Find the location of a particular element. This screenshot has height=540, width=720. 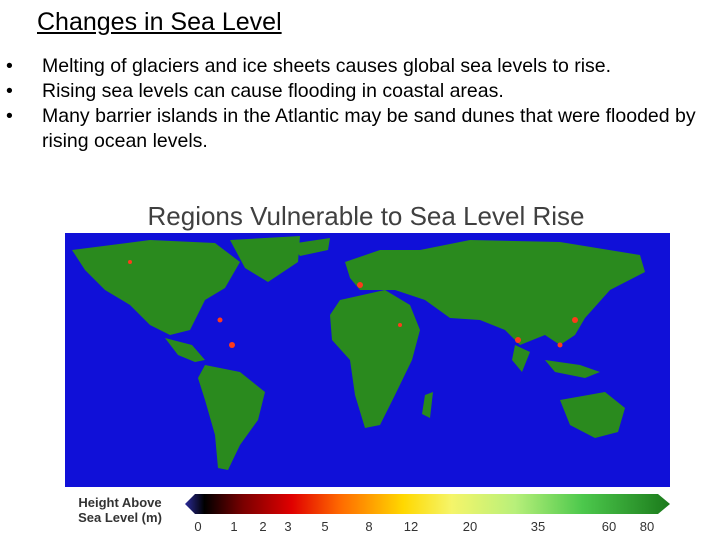

legend-tick-label: 1 is located at coordinates (233, 526).